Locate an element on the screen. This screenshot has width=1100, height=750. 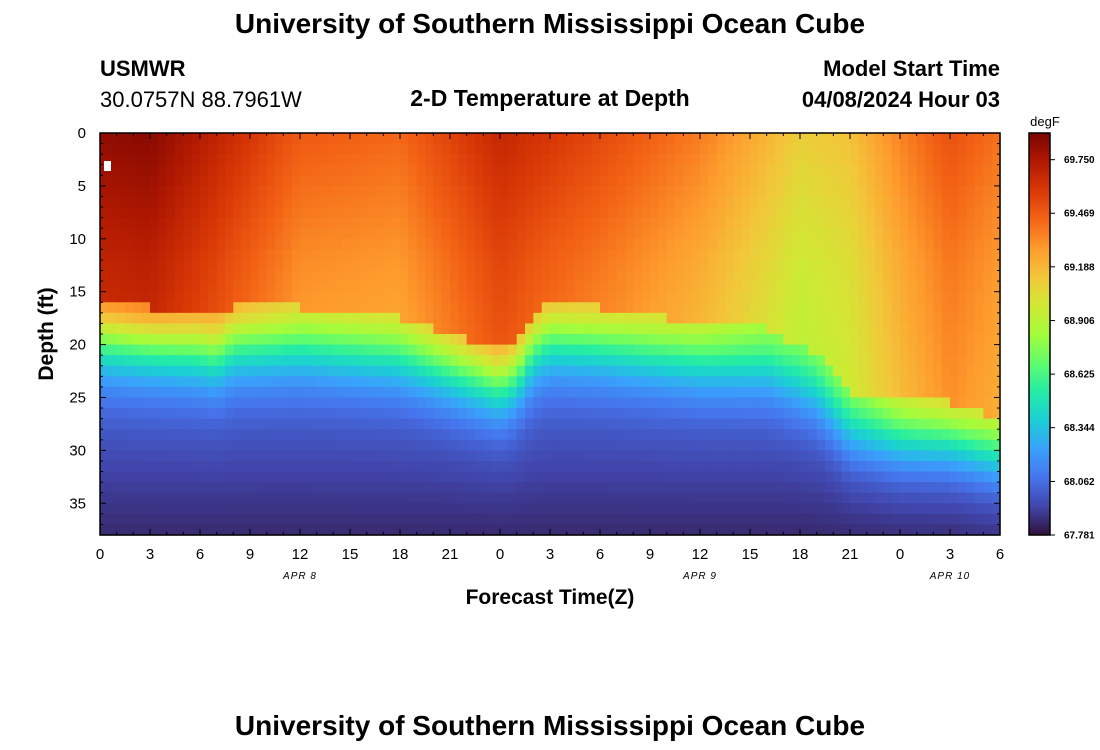
station-id: USMWR is located at coordinates (143, 68).